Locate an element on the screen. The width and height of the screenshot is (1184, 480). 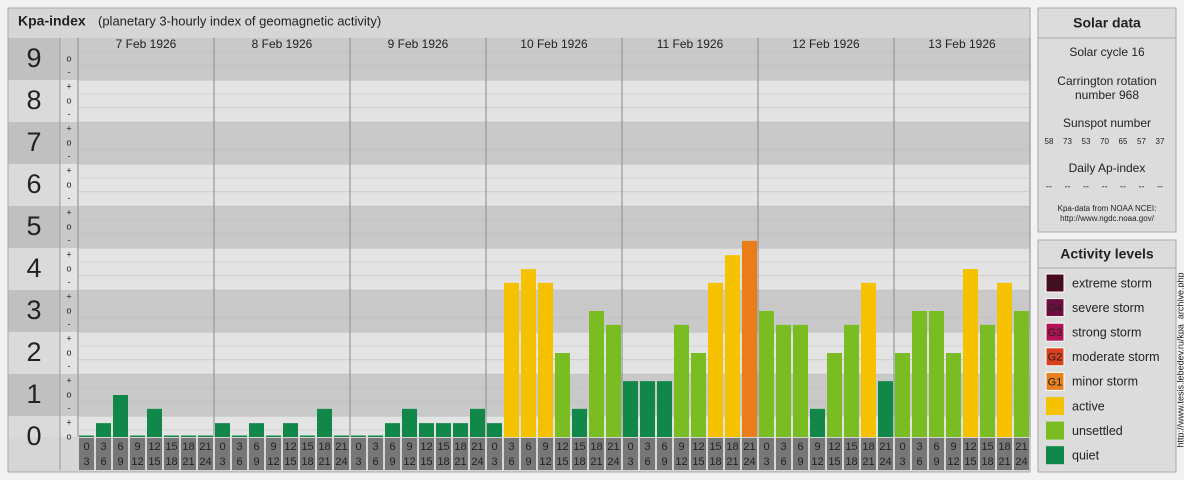
source: Kpa-data from NOAA NCEI: is located at coordinates (1107, 208).